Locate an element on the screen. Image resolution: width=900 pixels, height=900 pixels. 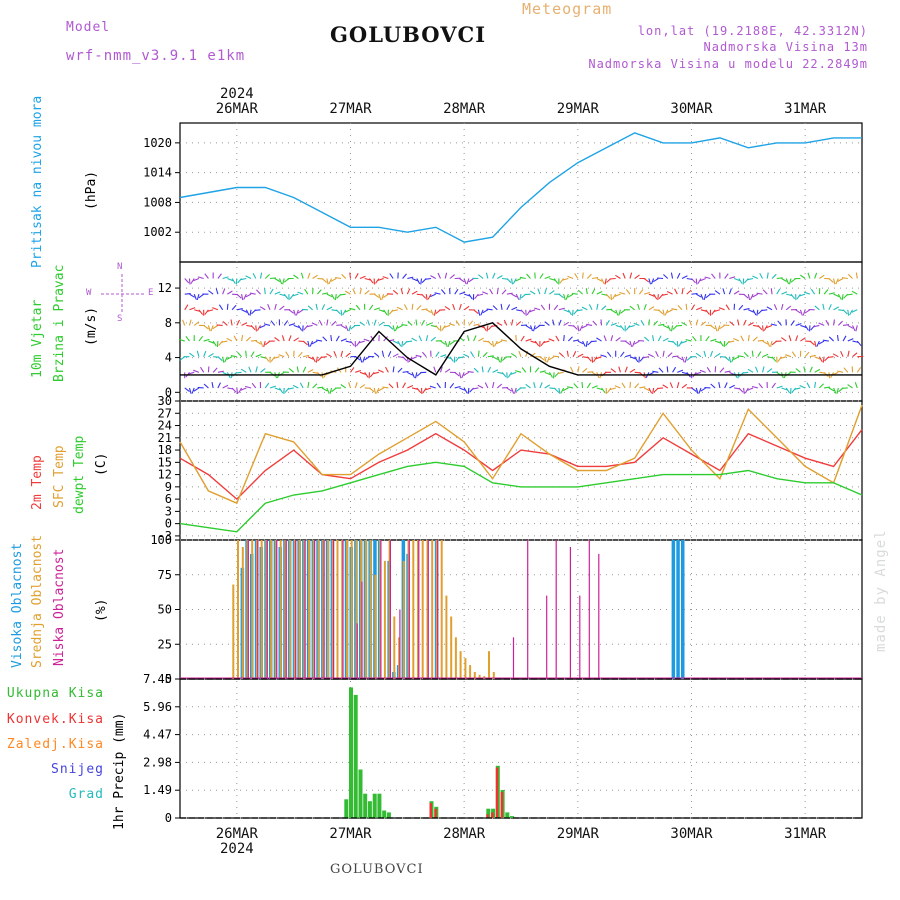
bottom-year-label: 2024 is located at coordinates (237, 849).